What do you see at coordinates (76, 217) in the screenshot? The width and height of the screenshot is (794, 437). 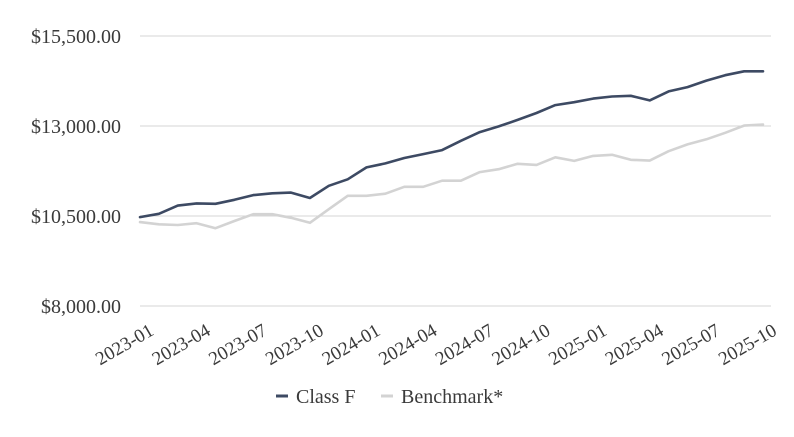 I see `y-tick-label: $10,500.00` at bounding box center [76, 217].